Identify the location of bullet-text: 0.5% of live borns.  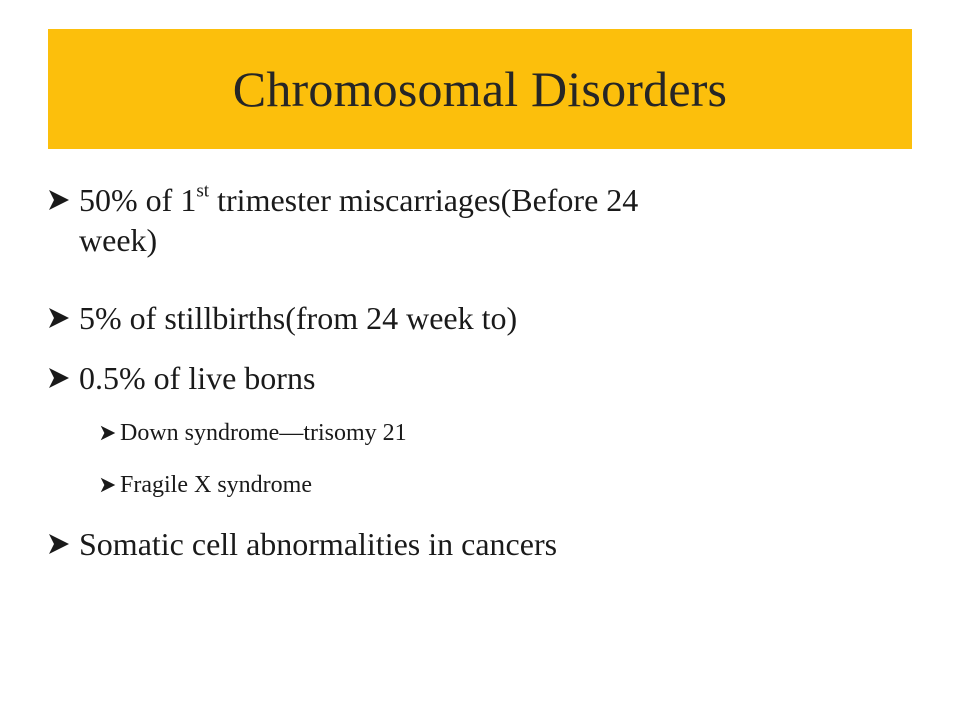
(197, 378).